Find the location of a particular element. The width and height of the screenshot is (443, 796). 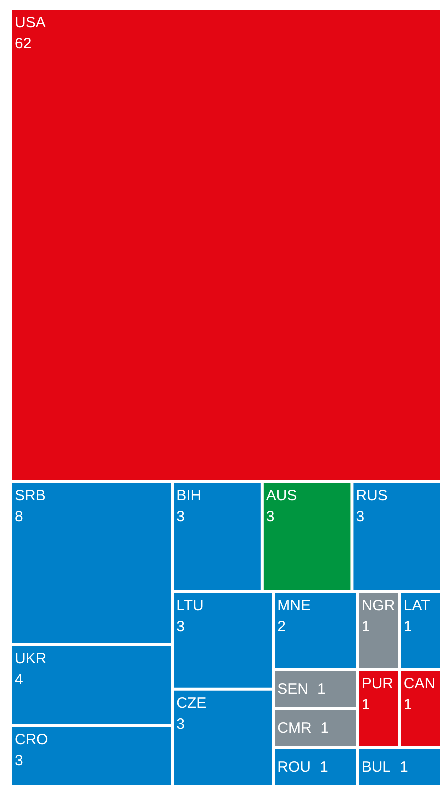

category-label: CAN is located at coordinates (420, 683).